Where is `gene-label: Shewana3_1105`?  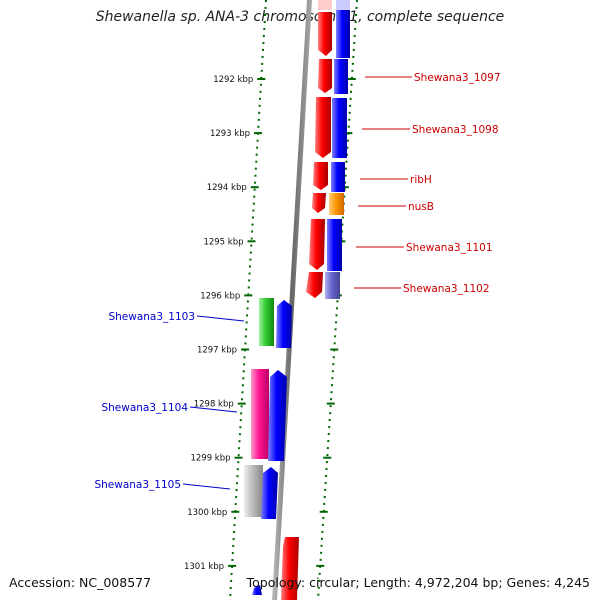
gene-label: Shewana3_1105 is located at coordinates (137, 485).